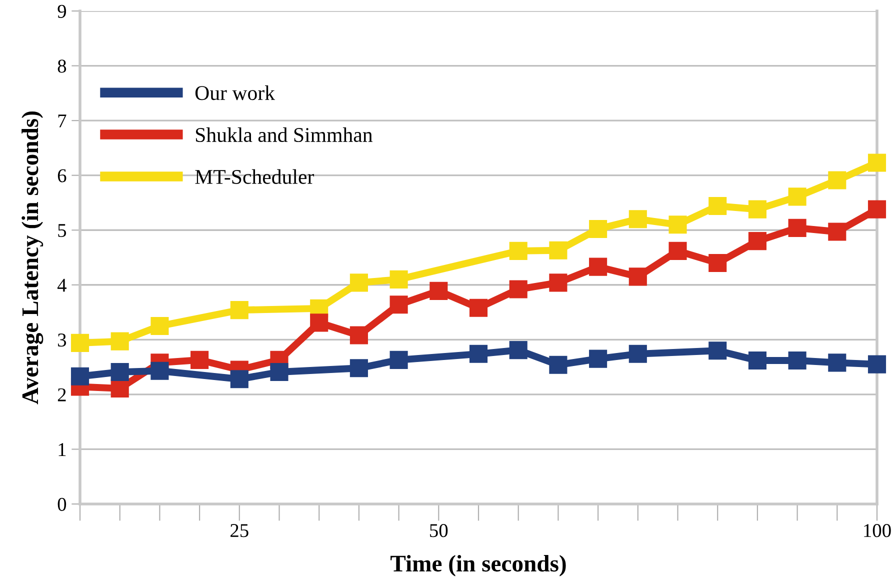  What do you see at coordinates (62, 175) in the screenshot?
I see `y-tick-label: 6` at bounding box center [62, 175].